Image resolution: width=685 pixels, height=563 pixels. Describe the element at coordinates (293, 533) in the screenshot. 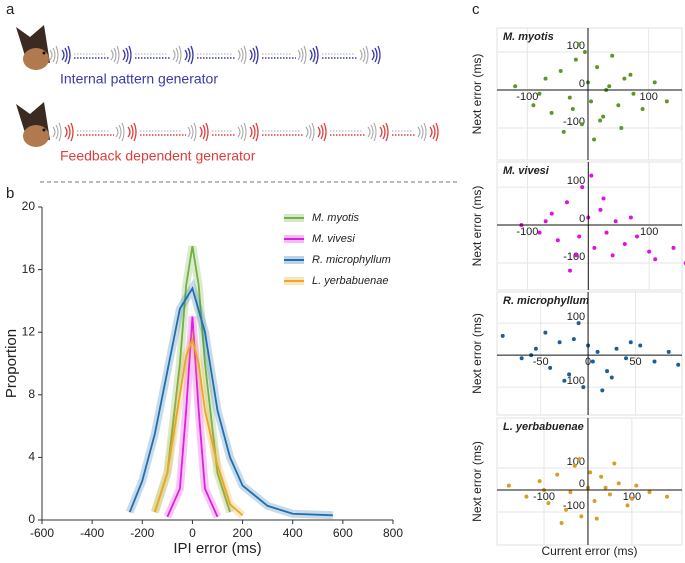

I see `x-tick-label: 400` at that location.